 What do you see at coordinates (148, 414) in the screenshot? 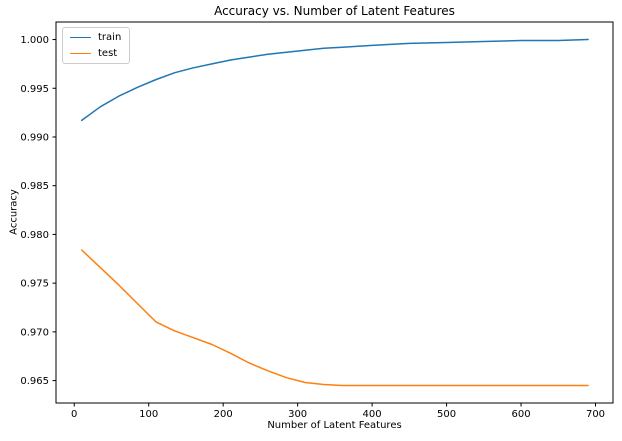
I see `x-tick-label: 100` at bounding box center [148, 414].